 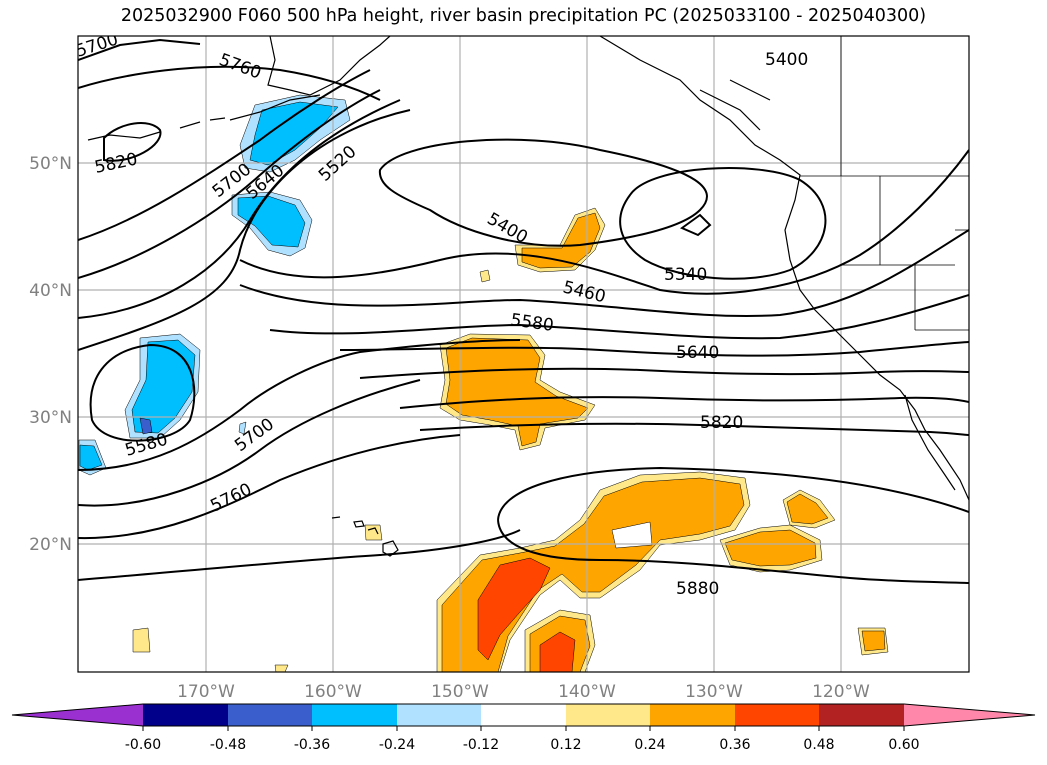 What do you see at coordinates (721, 423) in the screenshot?
I see `contour-label: 5820` at bounding box center [721, 423].